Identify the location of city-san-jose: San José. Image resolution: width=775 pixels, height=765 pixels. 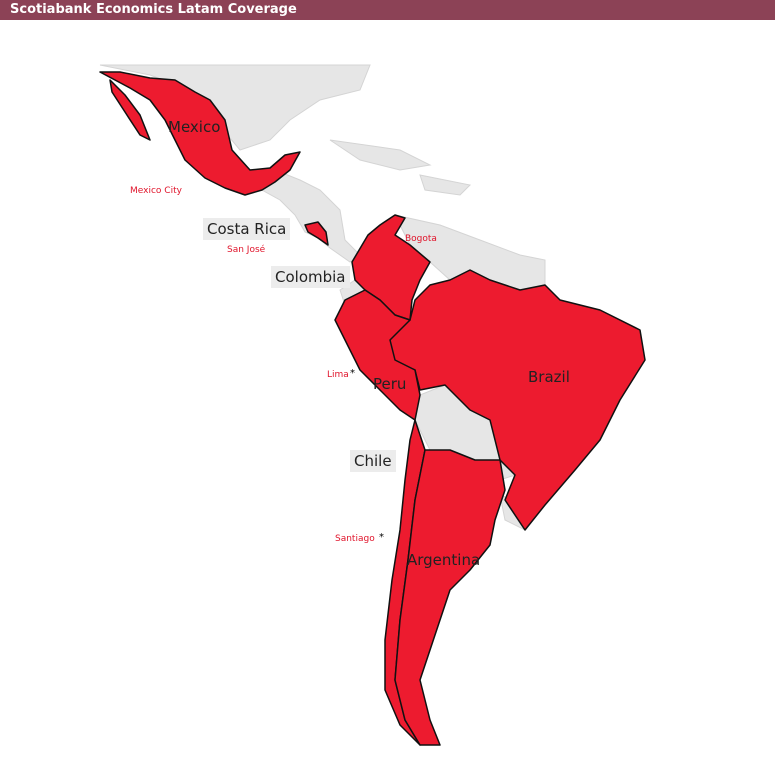
(246, 250).